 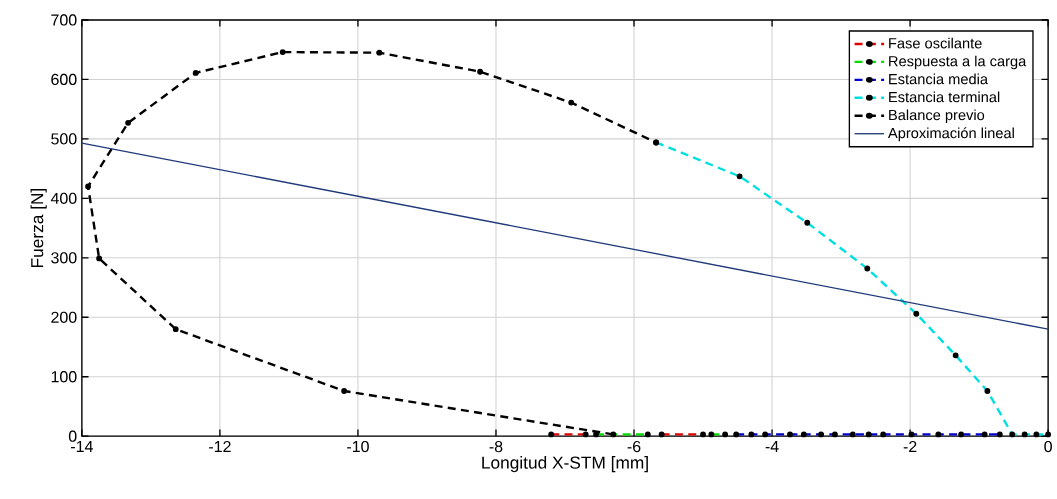 What do you see at coordinates (72, 436) in the screenshot?
I see `y-tick-label: 0` at bounding box center [72, 436].